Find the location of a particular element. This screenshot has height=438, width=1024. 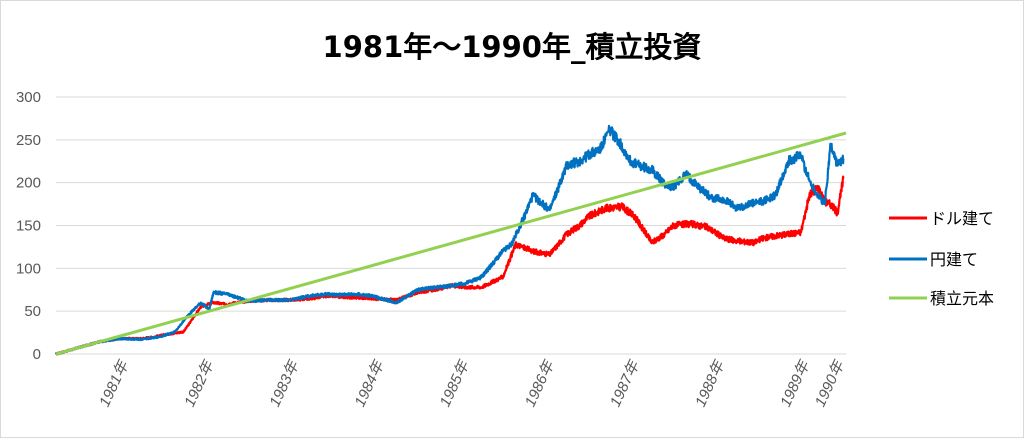

y-axis: 0 50 100 150 200 250 300 is located at coordinates (28, 226).